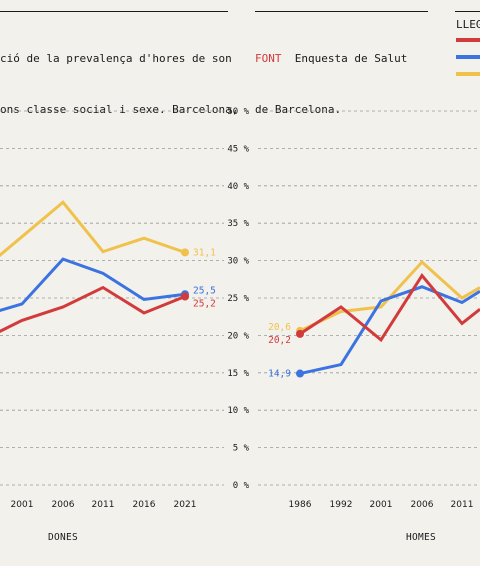 Image resolution: width=480 pixels, height=566 pixels. Describe the element at coordinates (468, 46) in the screenshot. I see `legend: LLEG` at that location.